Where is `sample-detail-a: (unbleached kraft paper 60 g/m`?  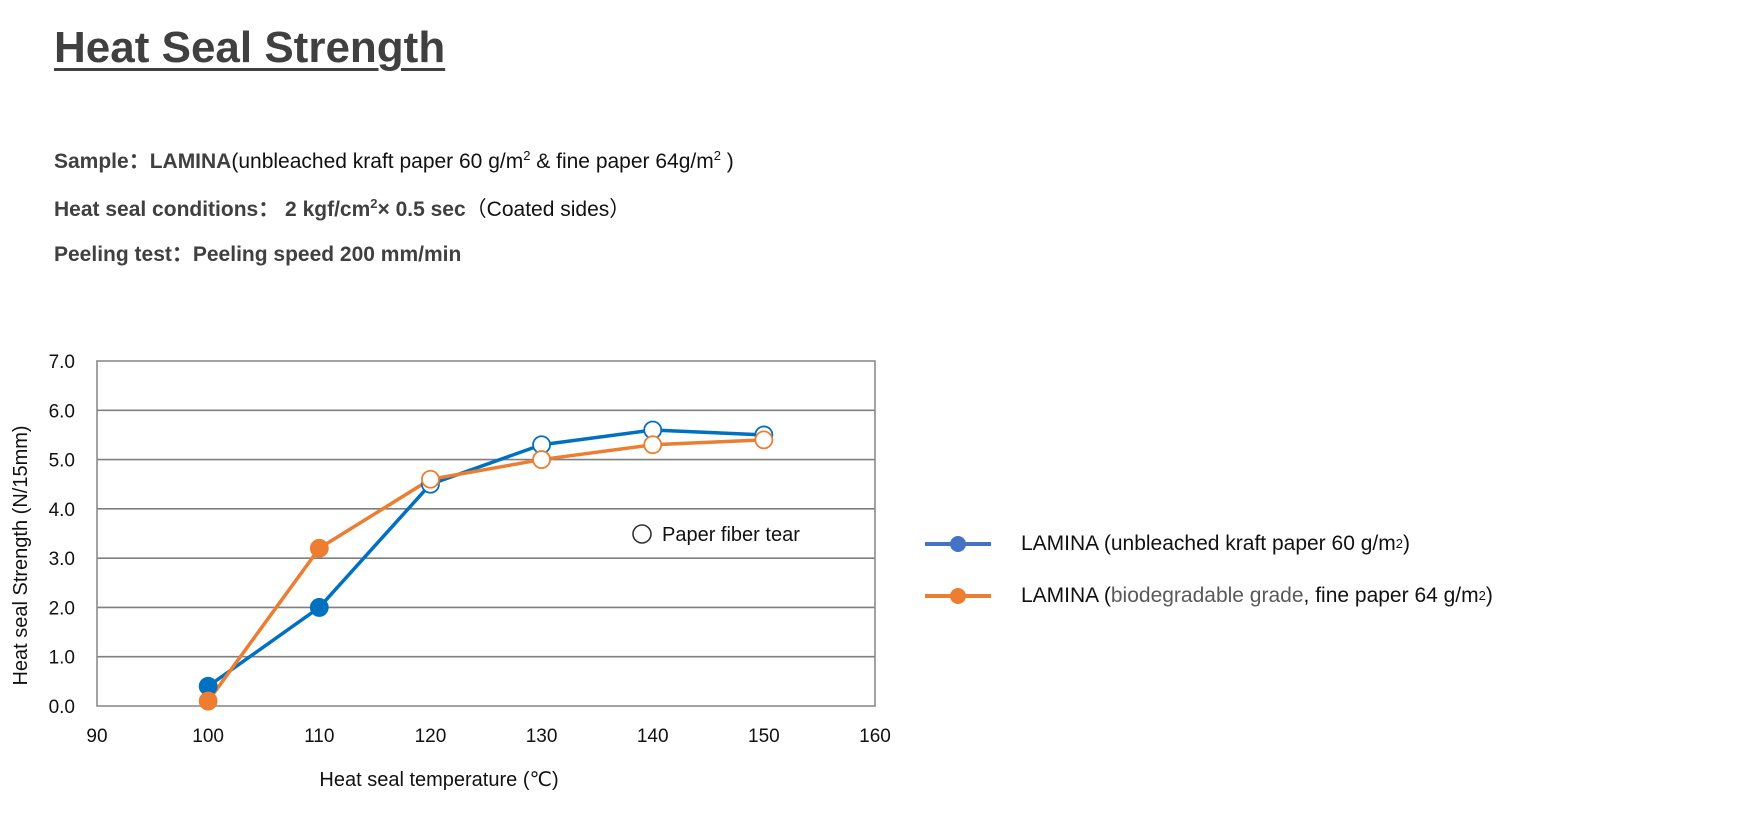 sample-detail-a: (unbleached kraft paper 60 g/m is located at coordinates (377, 161).